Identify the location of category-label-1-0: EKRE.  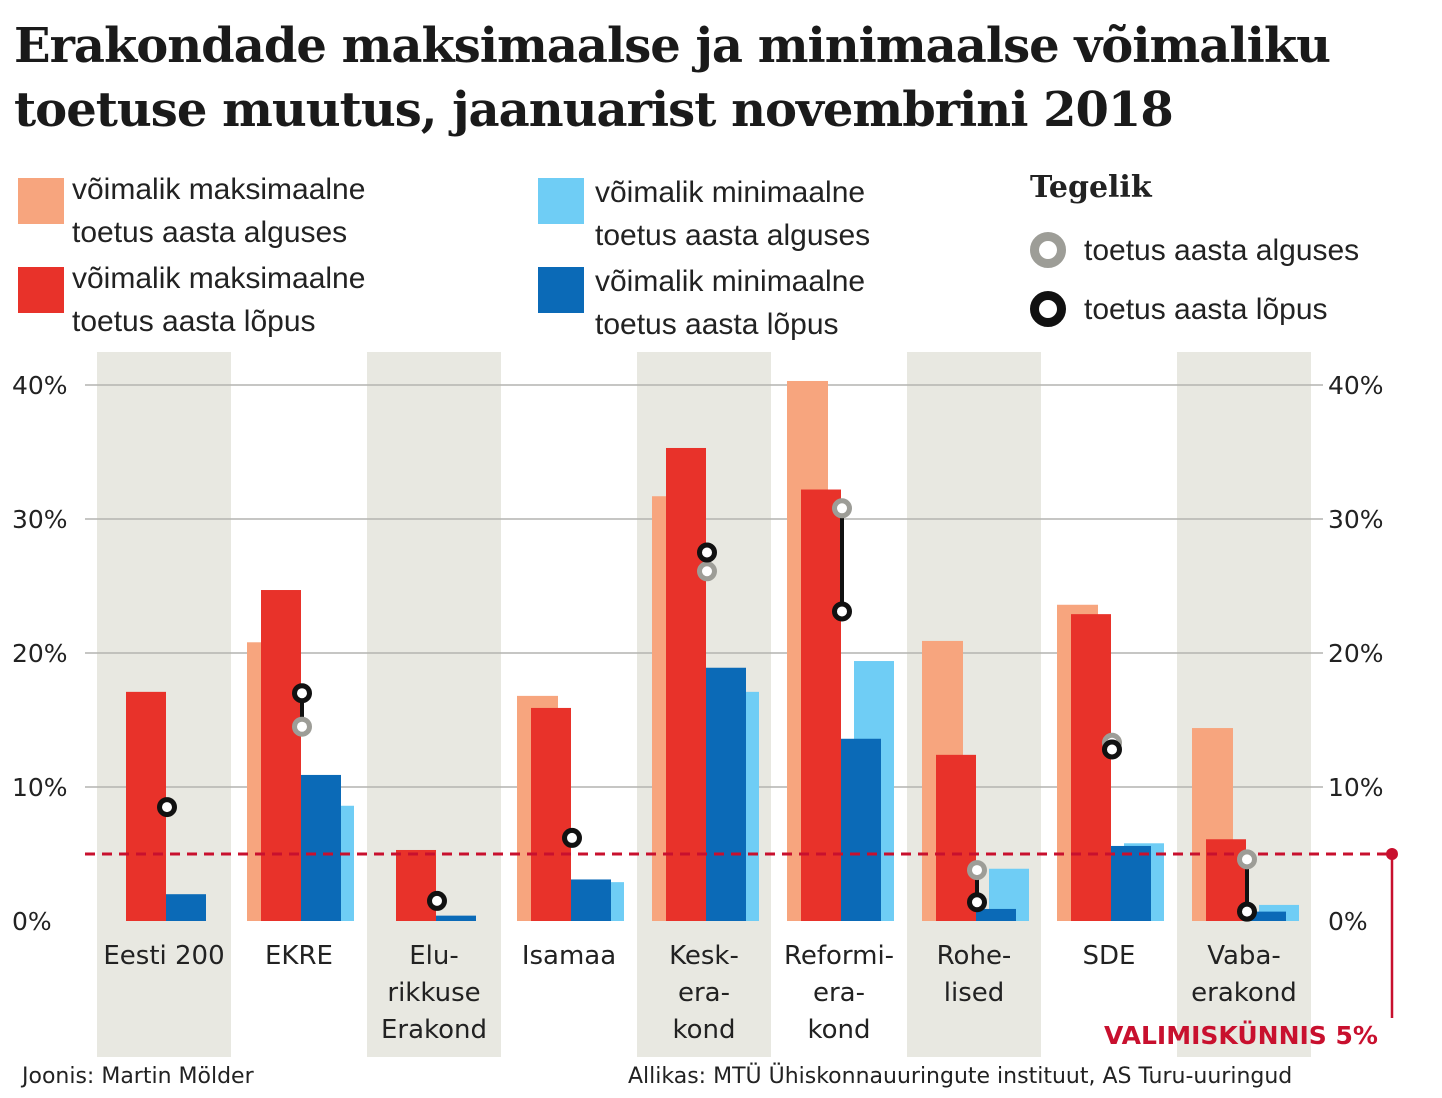
(299, 956).